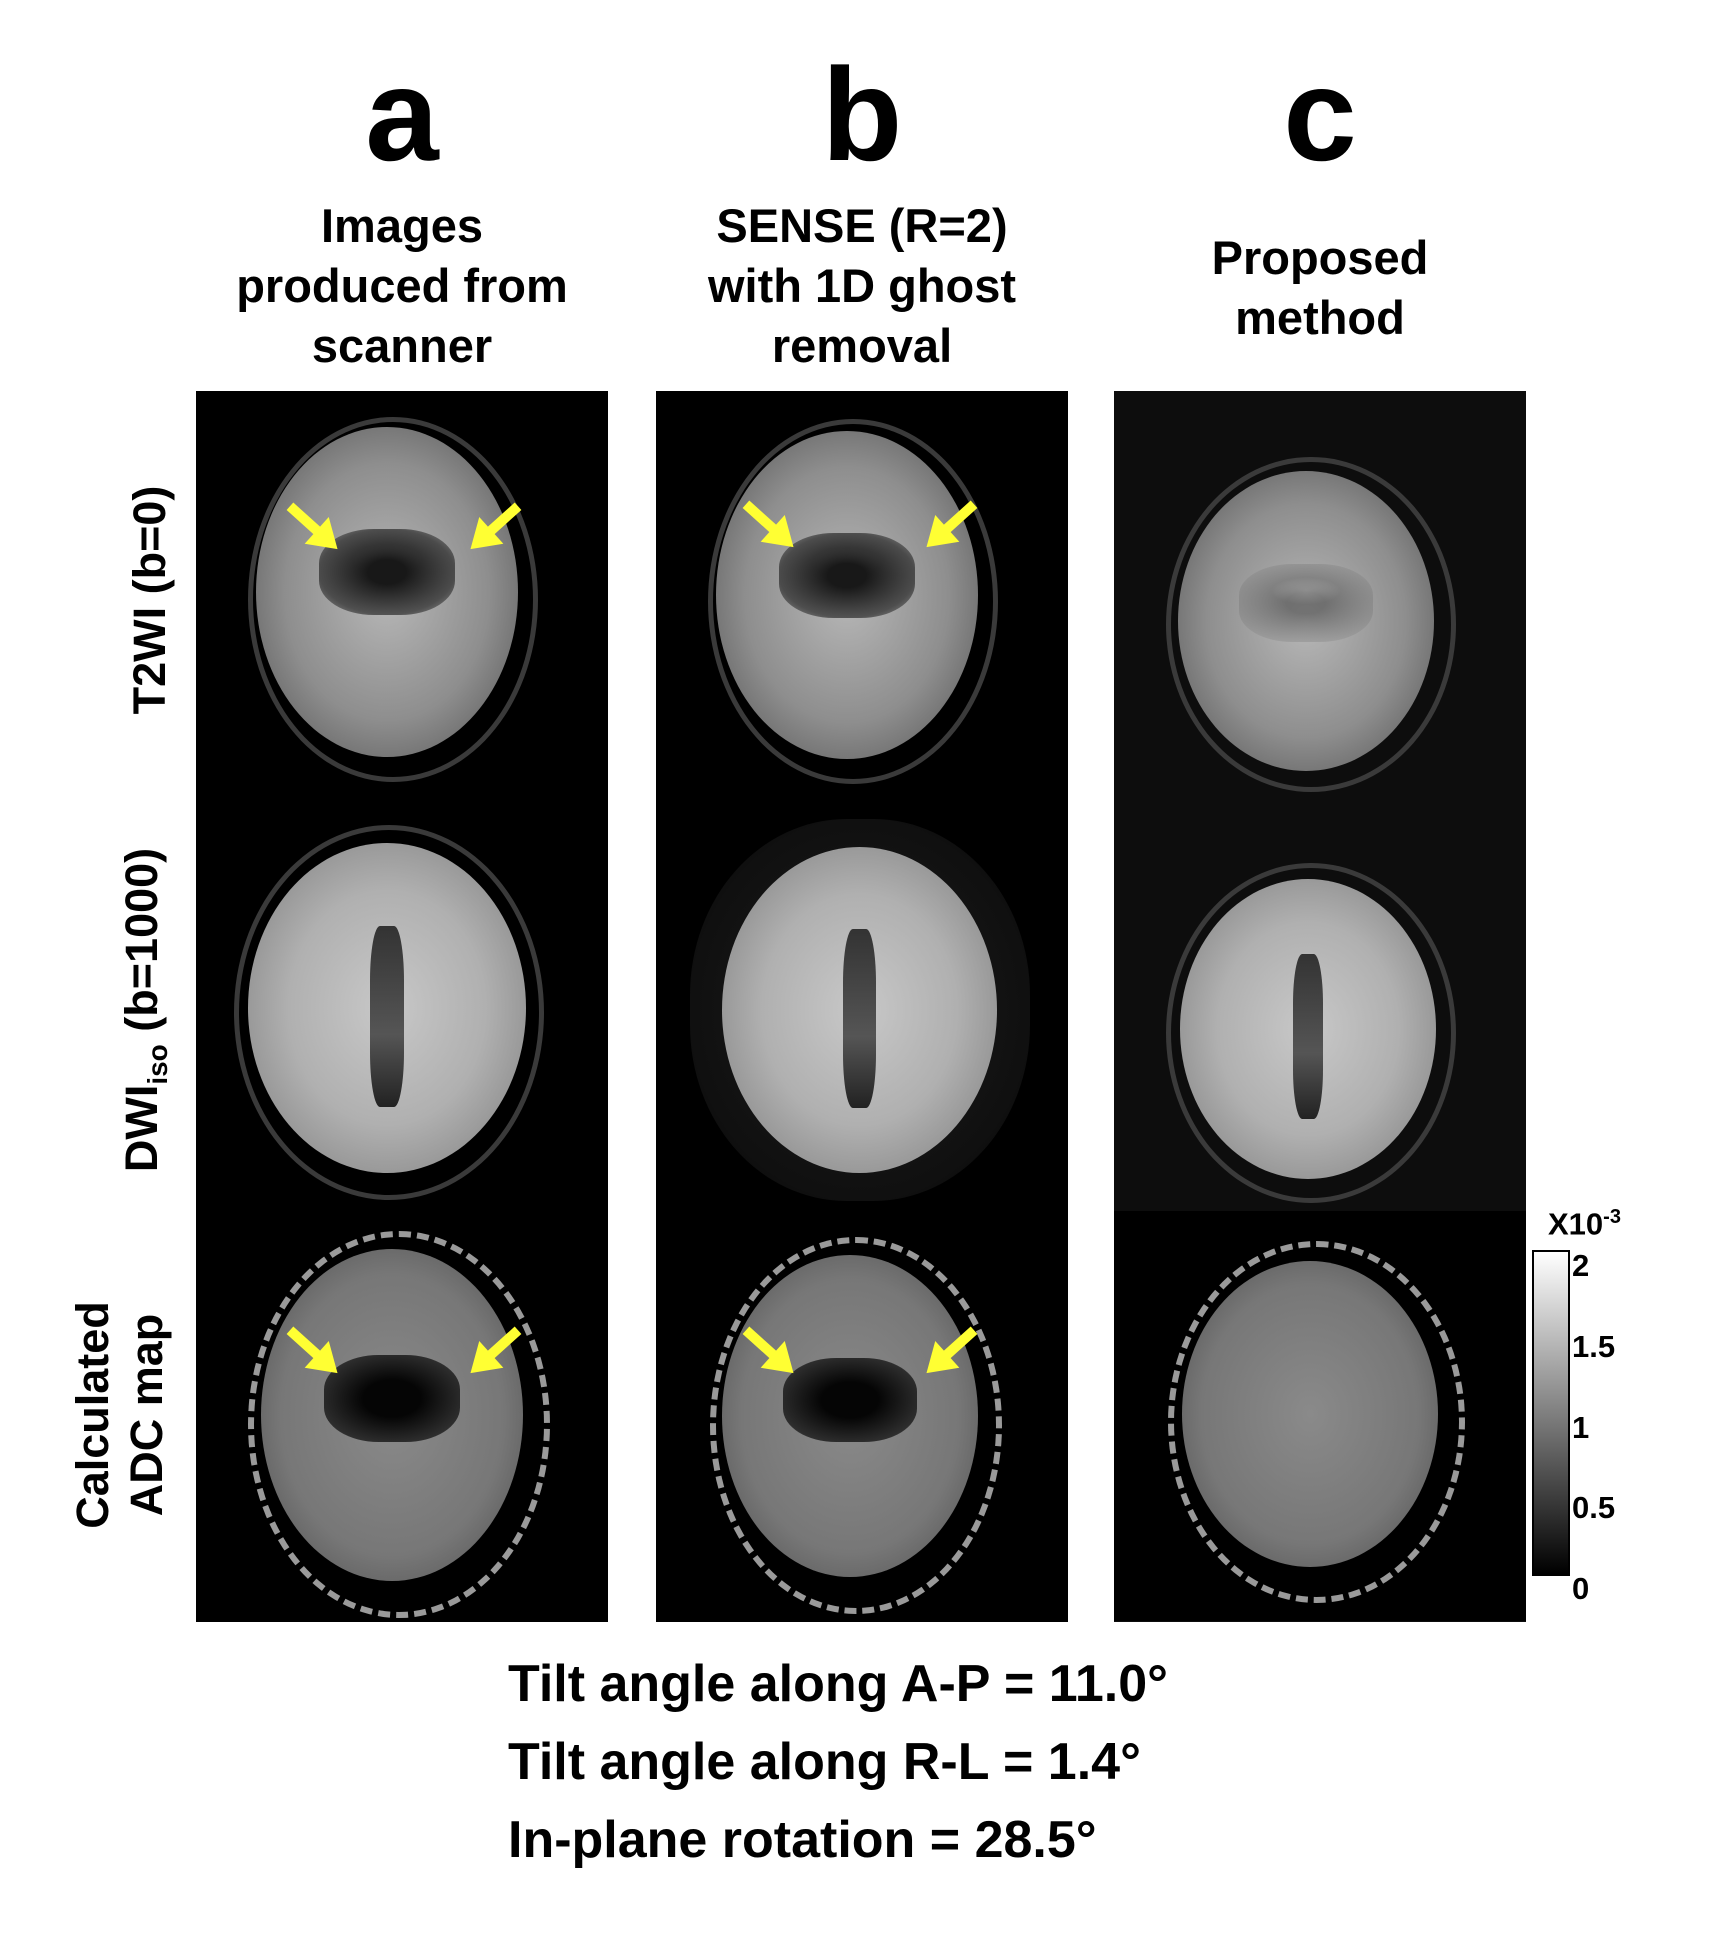 Image resolution: width=1730 pixels, height=1936 pixels. I want to click on colorbar-tick-label: 0, so click(1581, 1588).